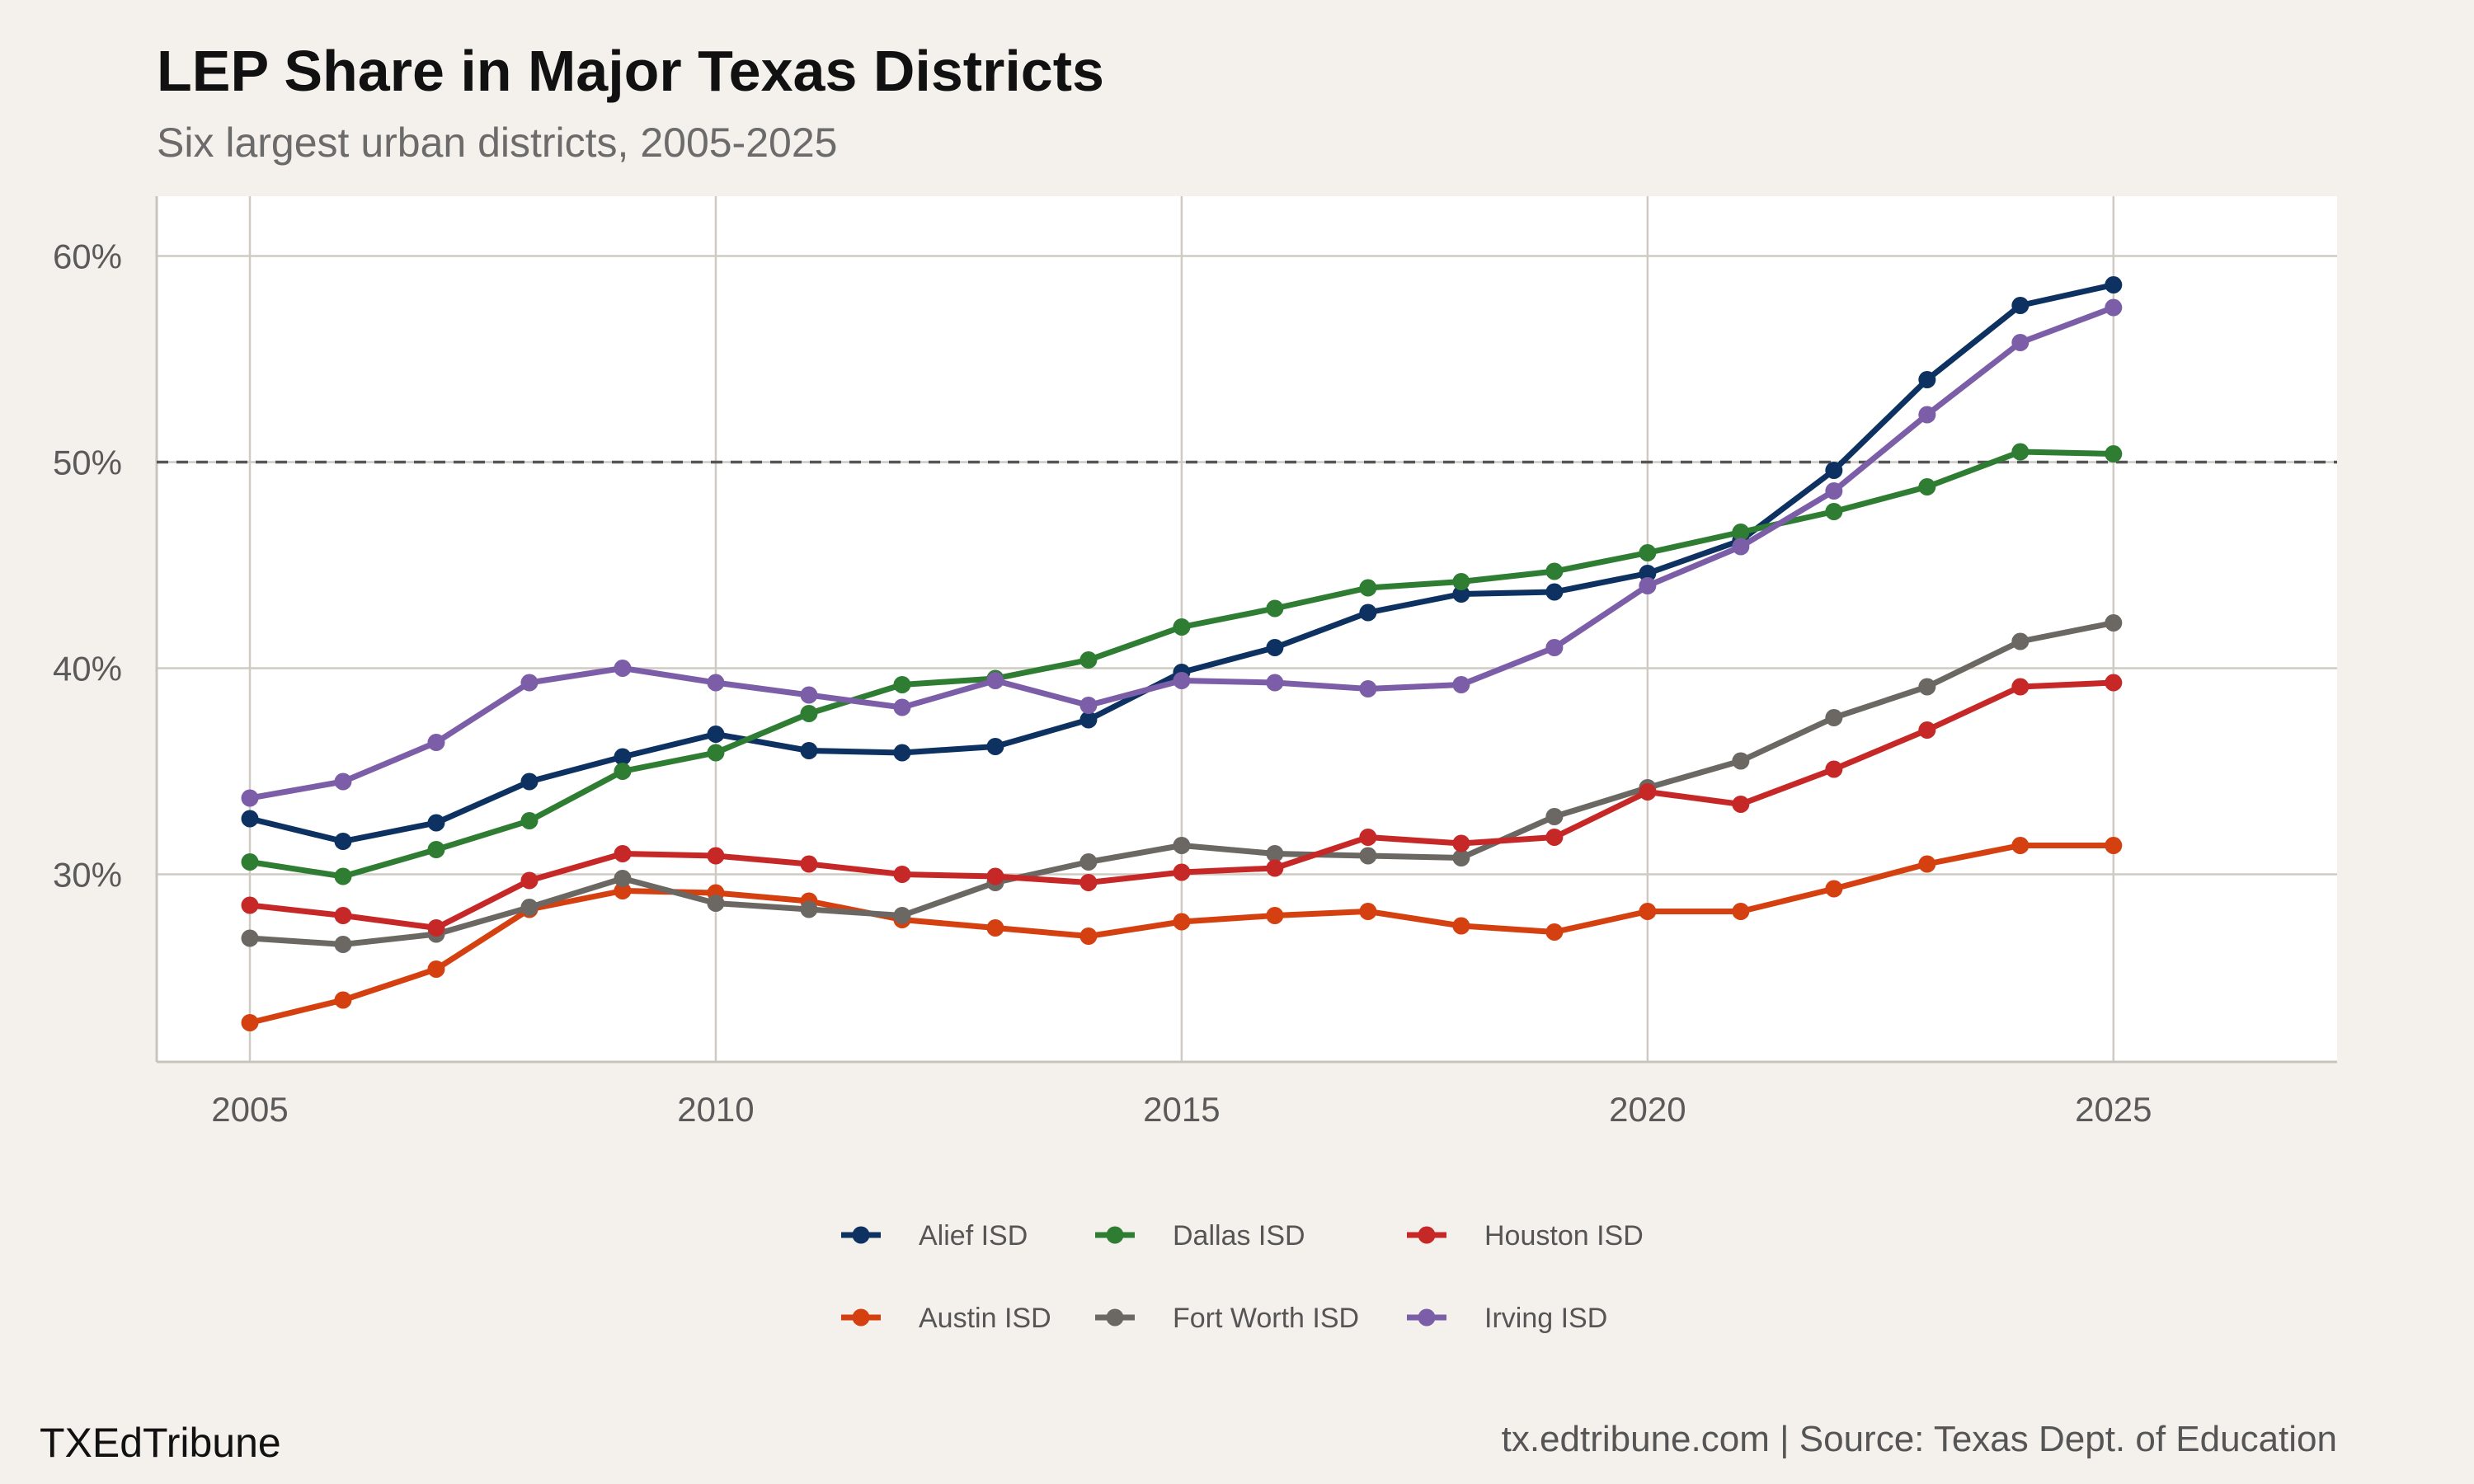 This screenshot has height=1484, width=2474. What do you see at coordinates (985, 1318) in the screenshot?
I see `legend-label: Austin ISD` at bounding box center [985, 1318].